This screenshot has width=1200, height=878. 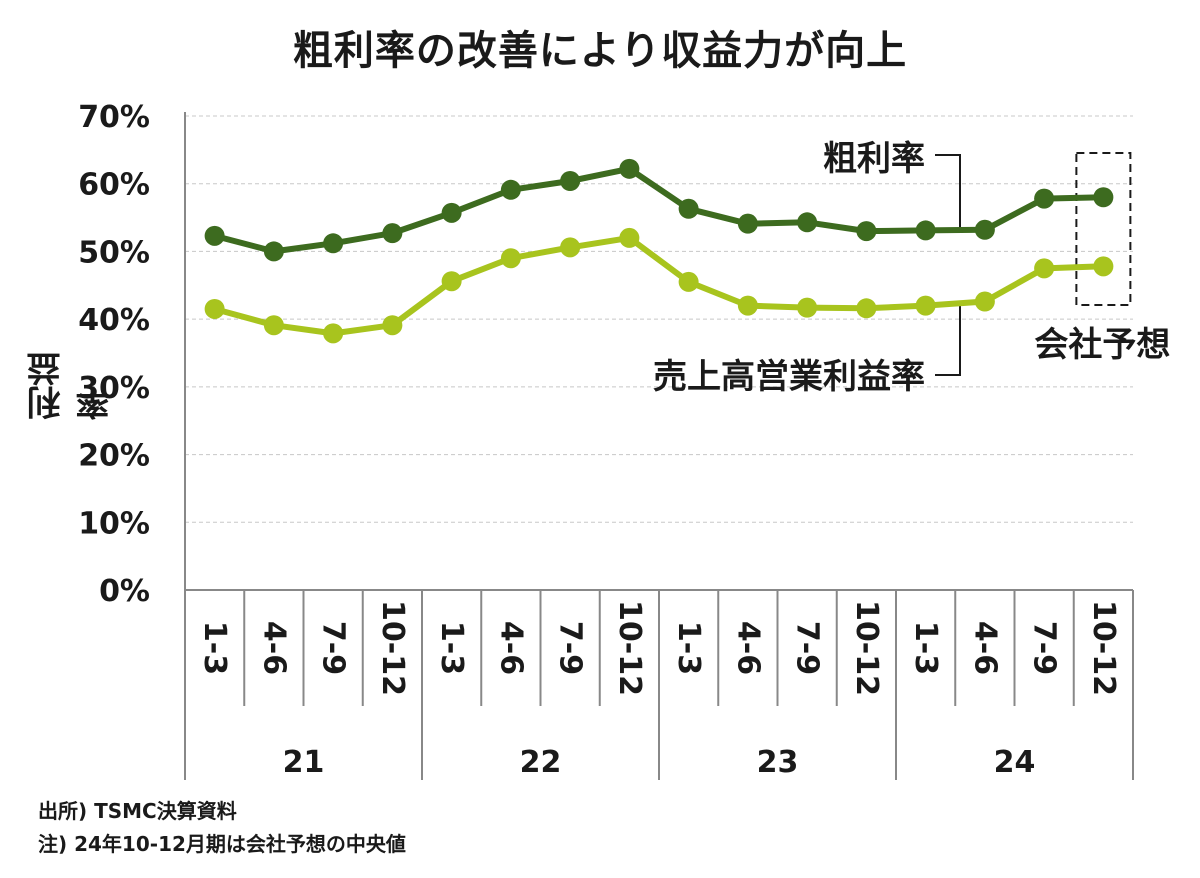 What do you see at coordinates (541, 762) in the screenshot?
I see `year-label: 22` at bounding box center [541, 762].